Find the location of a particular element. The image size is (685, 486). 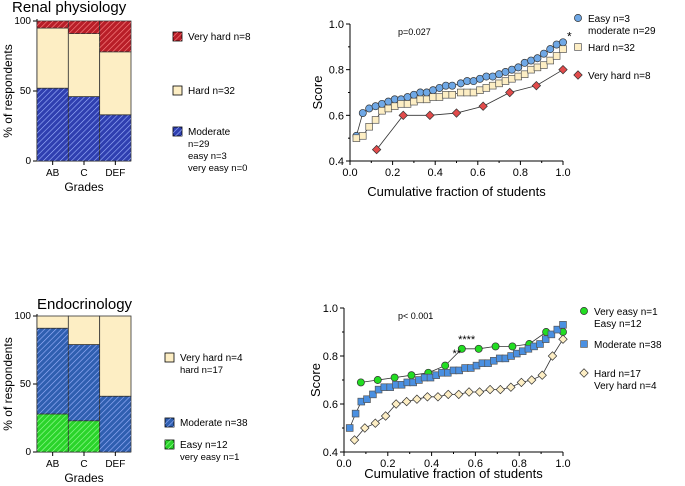

c3-x-tick-label: 0.0 is located at coordinates (343, 464).